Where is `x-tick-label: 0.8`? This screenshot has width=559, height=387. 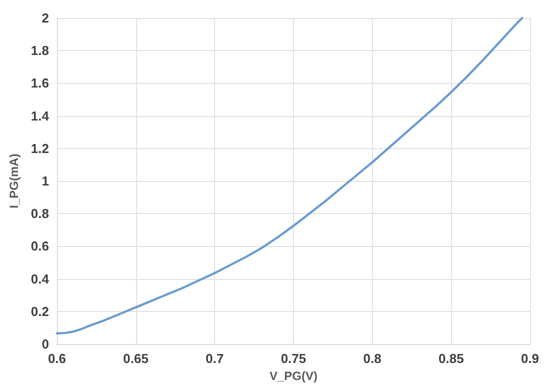 x-tick-label: 0.8 is located at coordinates (372, 358).